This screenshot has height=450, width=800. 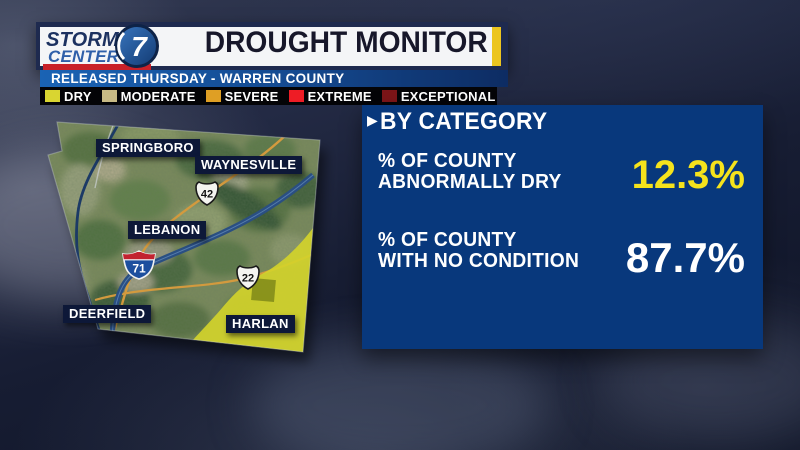 I want to click on us-route-42-shield: 42, so click(x=207, y=193).